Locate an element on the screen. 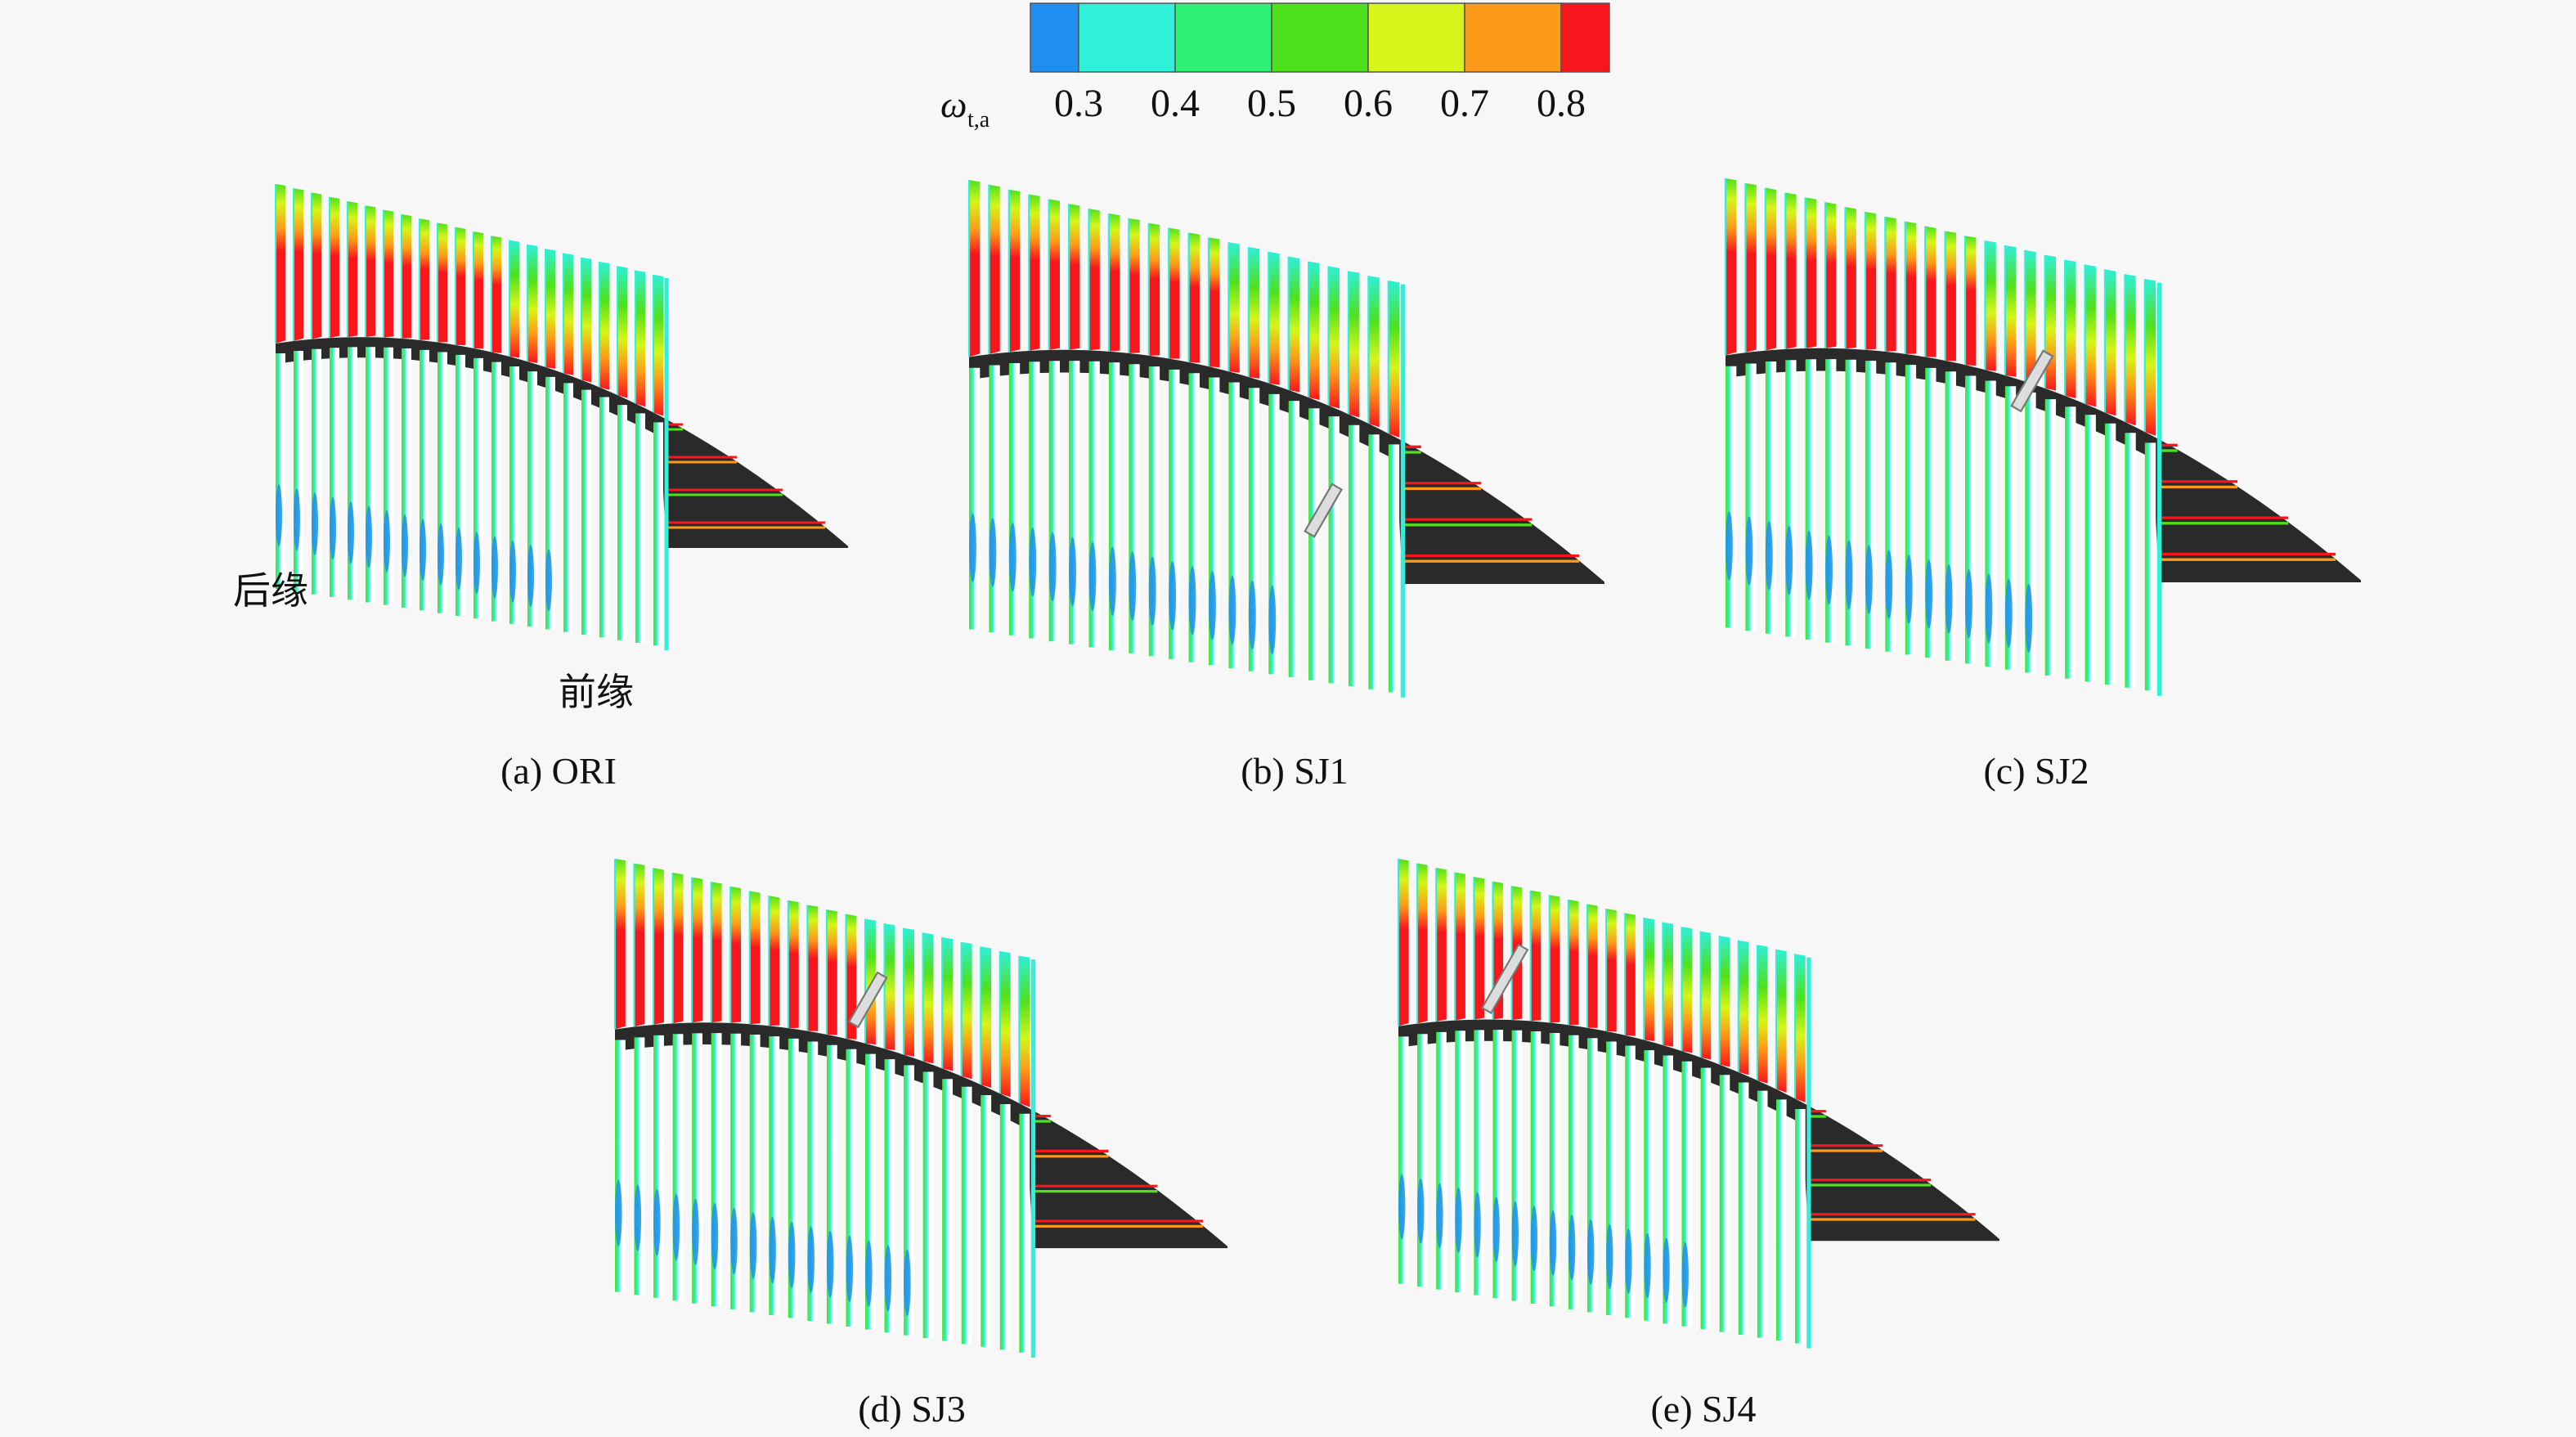 This screenshot has height=1437, width=2576. colorbar-tick-label: 0.8 is located at coordinates (1562, 103).